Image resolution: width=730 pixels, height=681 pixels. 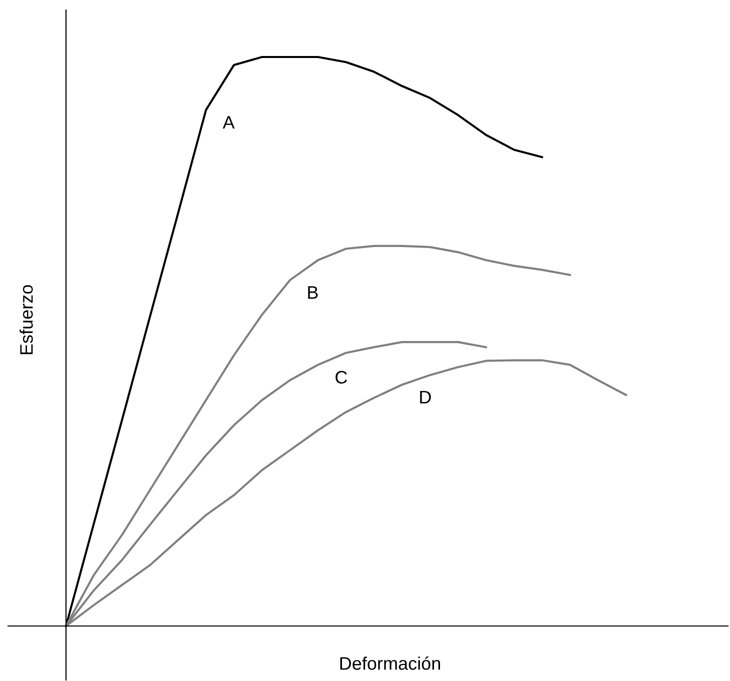 I want to click on x-axis-title: Deformación, so click(x=390, y=663).